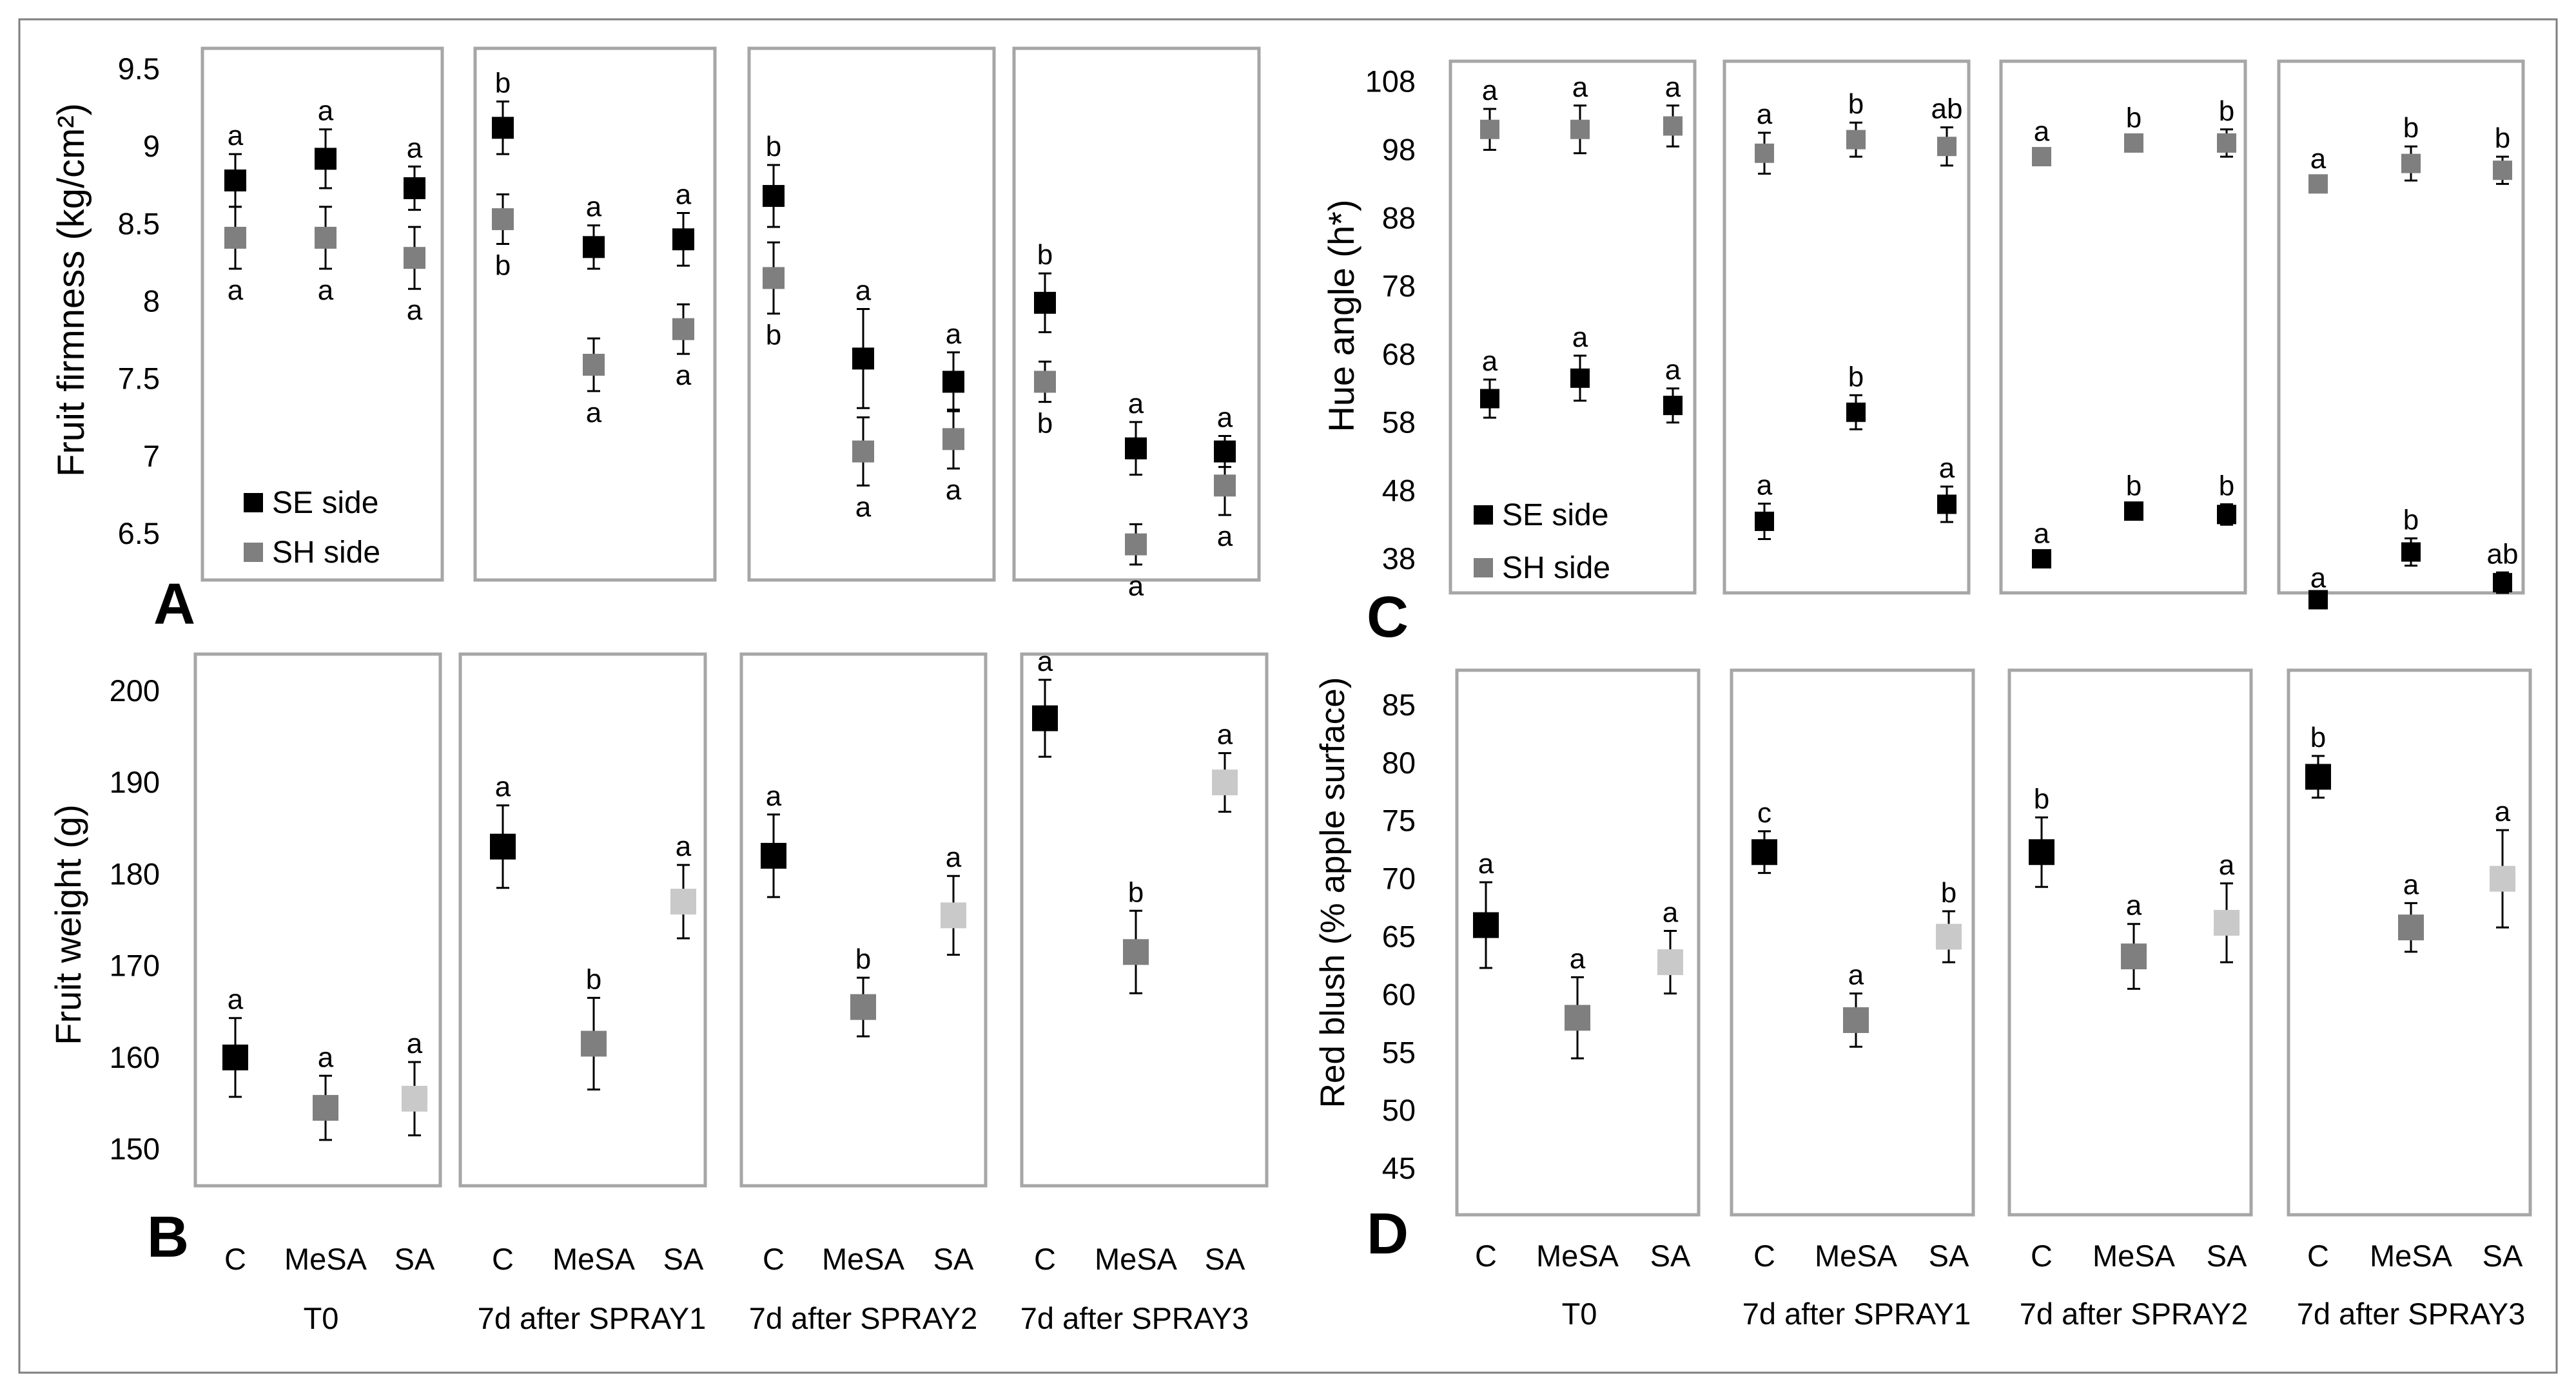 The width and height of the screenshot is (2576, 1392). Describe the element at coordinates (151, 146) in the screenshot. I see `y-tick-label: 9` at that location.